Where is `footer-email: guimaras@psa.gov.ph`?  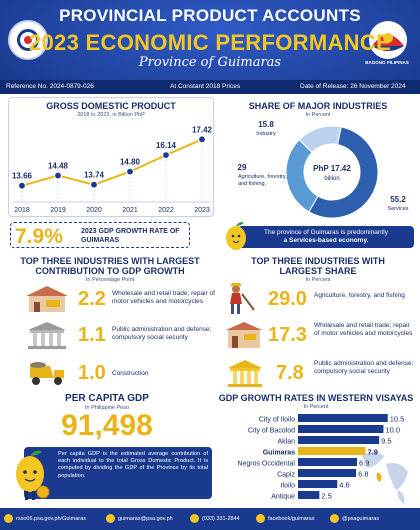
footer-email: guimaras@psa.gov.ph is located at coordinates (145, 519).